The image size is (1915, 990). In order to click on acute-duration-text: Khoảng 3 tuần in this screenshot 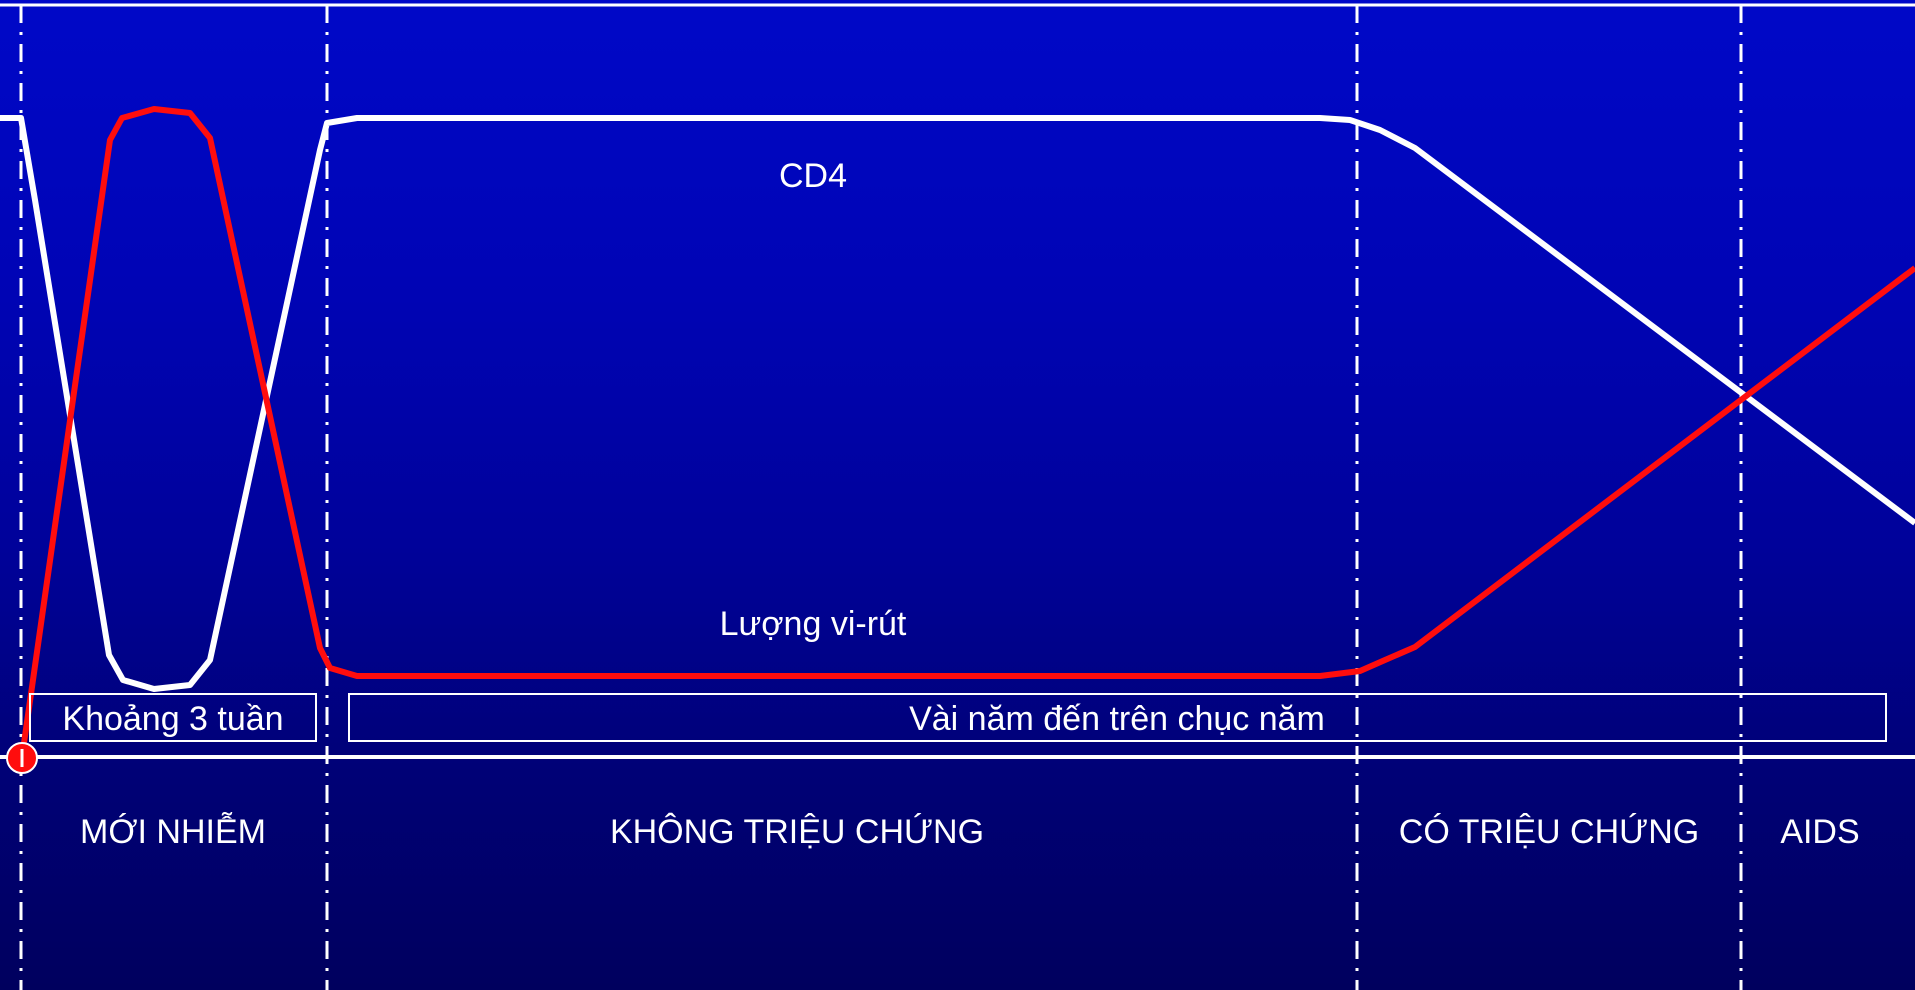, I will do `click(172, 719)`.